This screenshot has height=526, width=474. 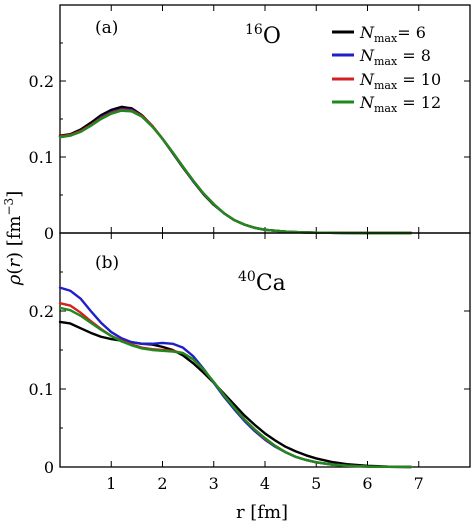 I want to click on panel-b-xtick-label: 5, so click(x=316, y=483).